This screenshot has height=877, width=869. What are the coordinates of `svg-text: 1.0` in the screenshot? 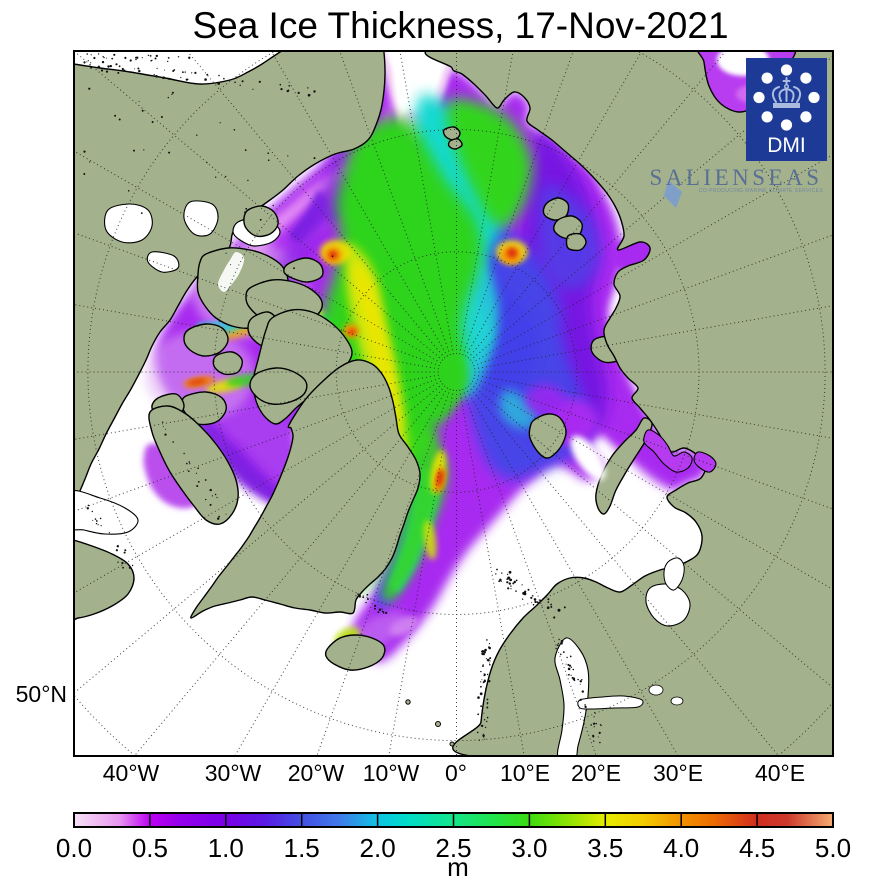 It's located at (226, 848).